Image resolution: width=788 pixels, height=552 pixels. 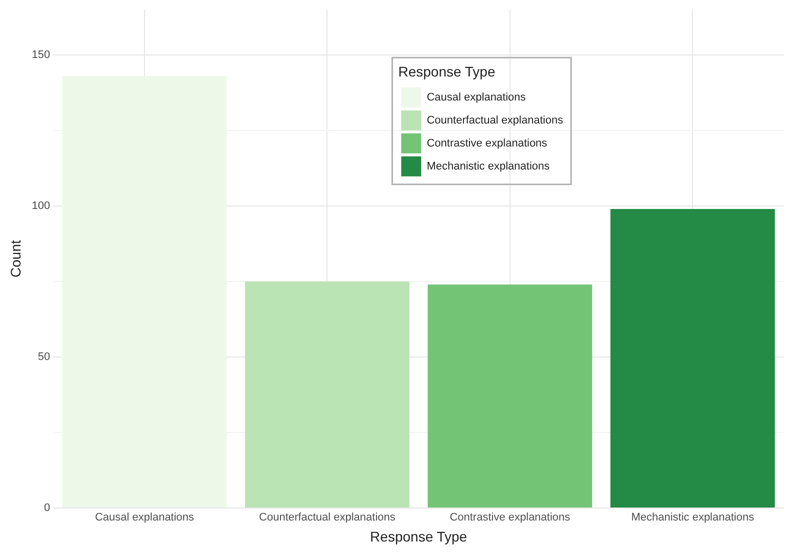 What do you see at coordinates (419, 536) in the screenshot?
I see `x-axis-title: Response Type` at bounding box center [419, 536].